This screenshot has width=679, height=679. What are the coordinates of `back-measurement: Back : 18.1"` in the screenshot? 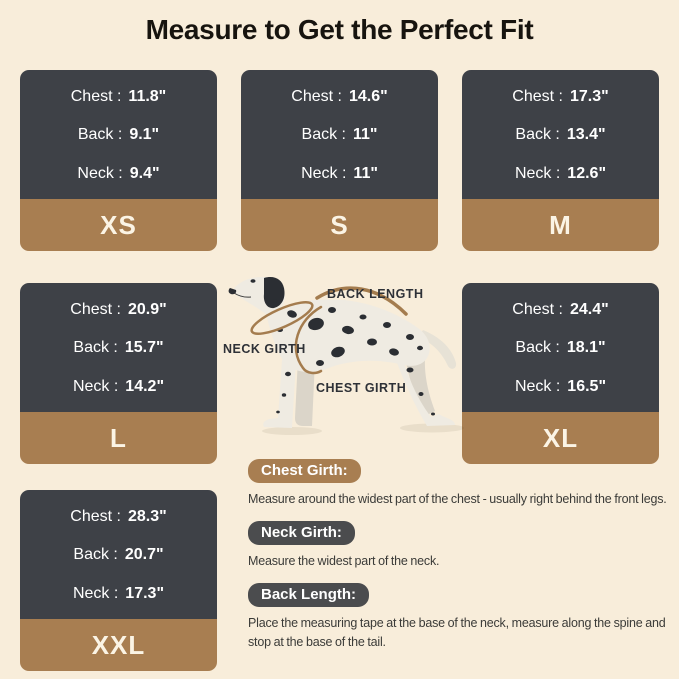 It's located at (560, 348).